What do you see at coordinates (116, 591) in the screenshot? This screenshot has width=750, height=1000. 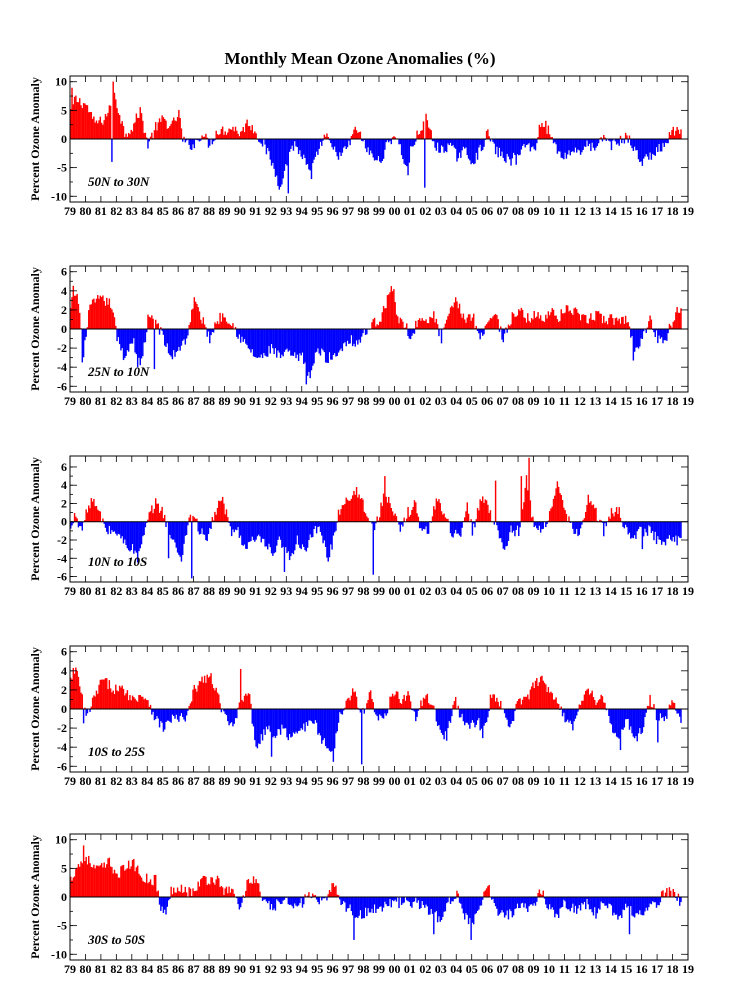 I see `x-tick-label: 82` at bounding box center [116, 591].